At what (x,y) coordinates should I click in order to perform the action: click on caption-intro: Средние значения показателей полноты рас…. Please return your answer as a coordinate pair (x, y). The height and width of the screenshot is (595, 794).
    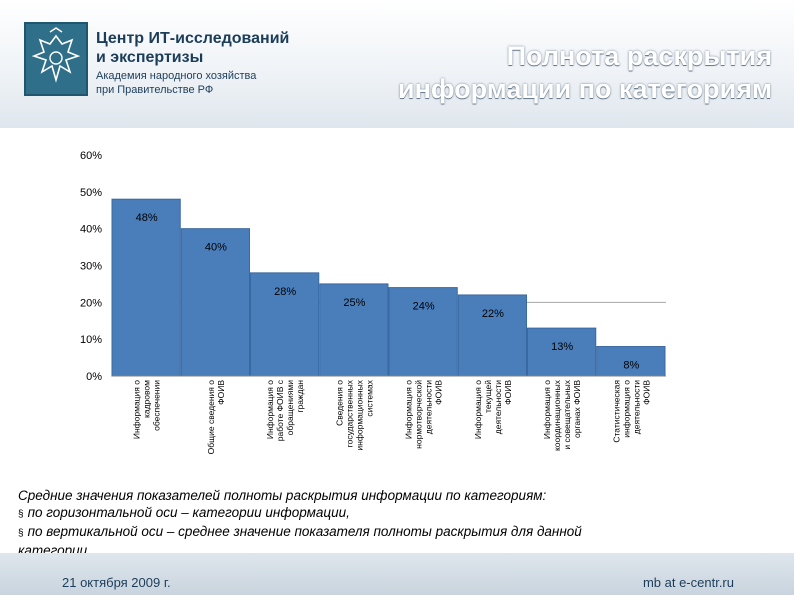
    Looking at the image, I should click on (282, 495).